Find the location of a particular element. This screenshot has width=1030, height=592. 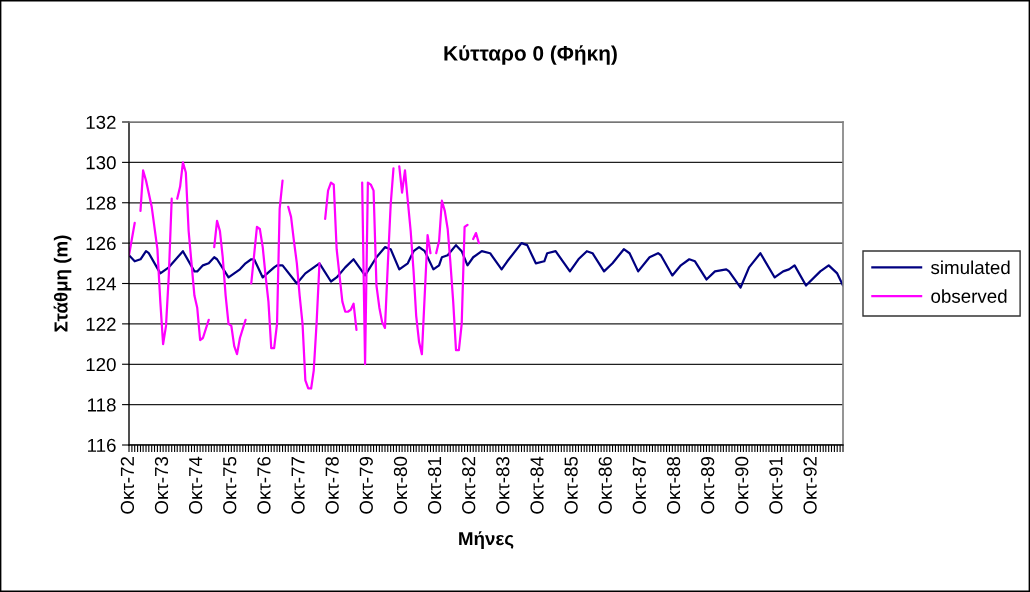

x-tick-label: Οκτ-89 is located at coordinates (708, 485).